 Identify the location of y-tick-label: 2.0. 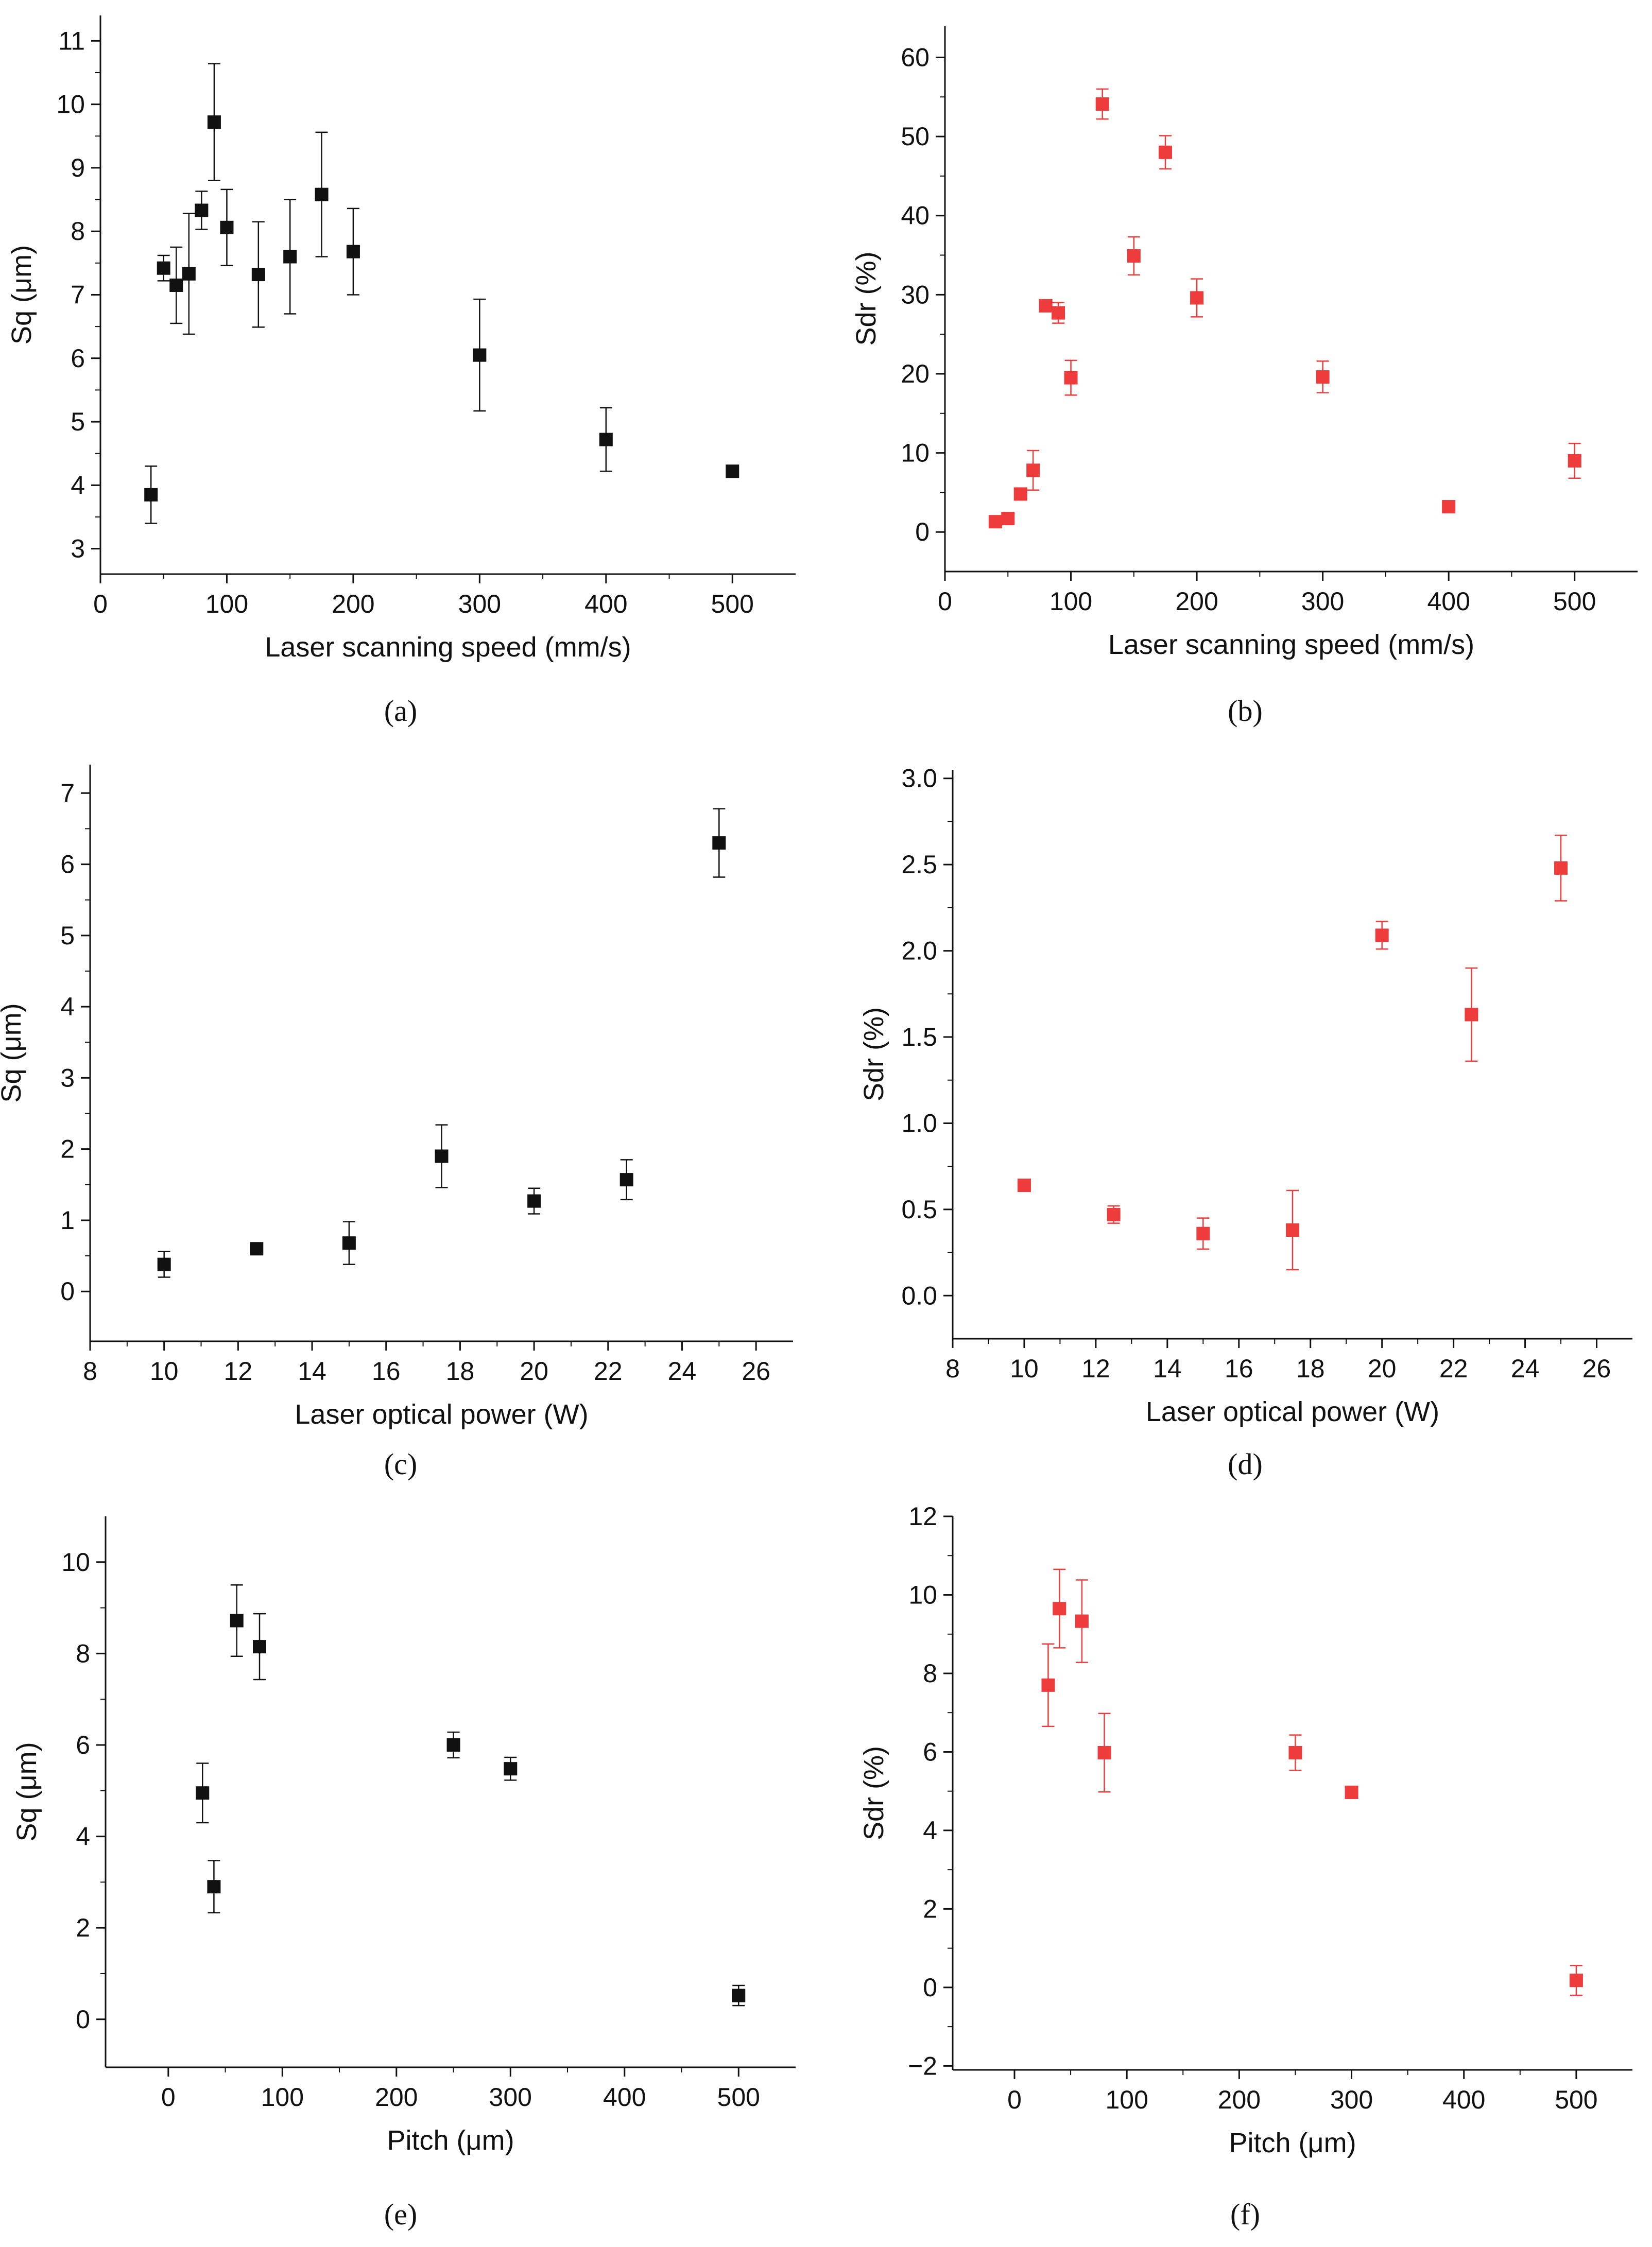
(919, 951).